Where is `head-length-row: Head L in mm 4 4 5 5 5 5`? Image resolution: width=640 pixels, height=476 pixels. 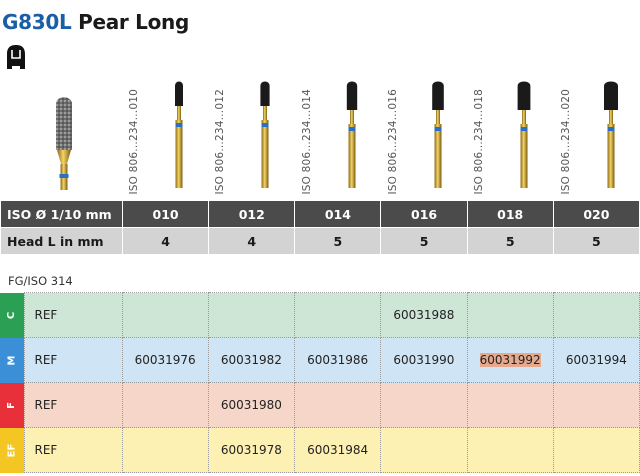 head-length-row: Head L in mm 4 4 5 5 5 5 is located at coordinates (320, 241).